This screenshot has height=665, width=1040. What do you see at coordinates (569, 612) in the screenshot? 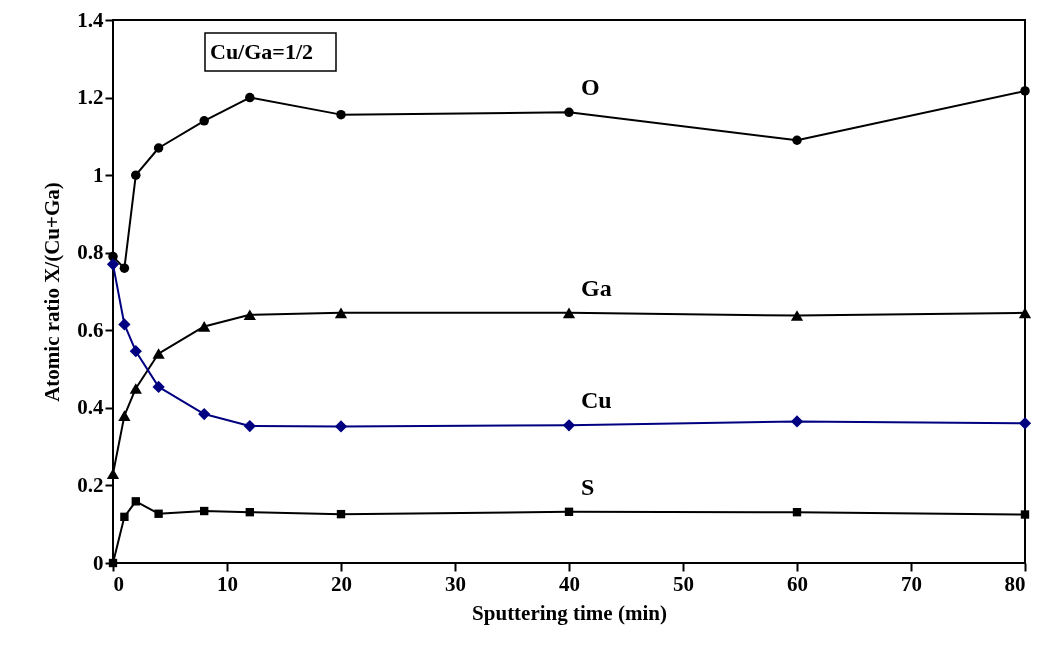
I see `x-axis-title: Sputtering time (min)` at bounding box center [569, 612].